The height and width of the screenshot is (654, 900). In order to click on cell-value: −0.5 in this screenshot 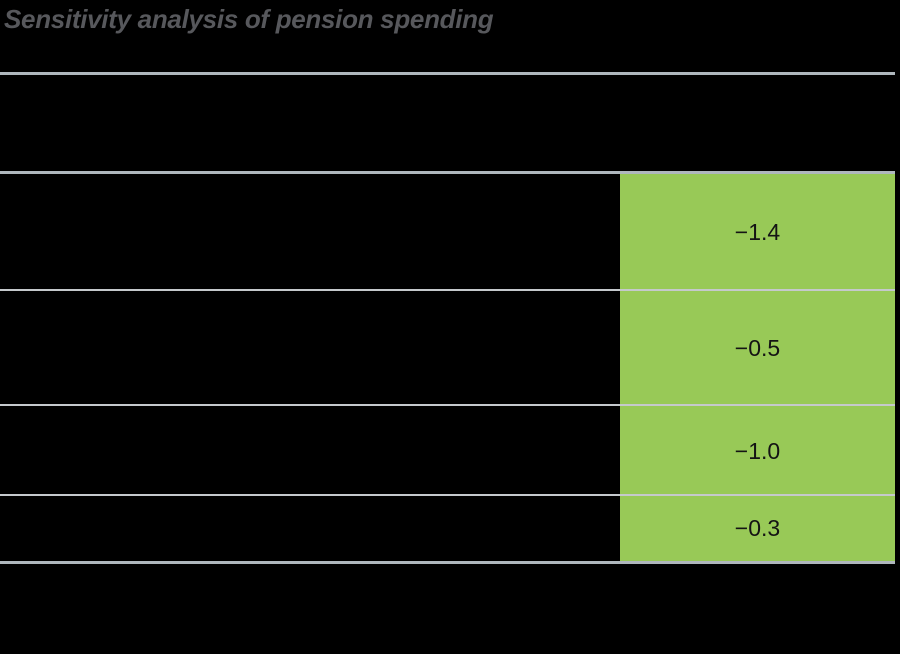, I will do `click(757, 348)`.